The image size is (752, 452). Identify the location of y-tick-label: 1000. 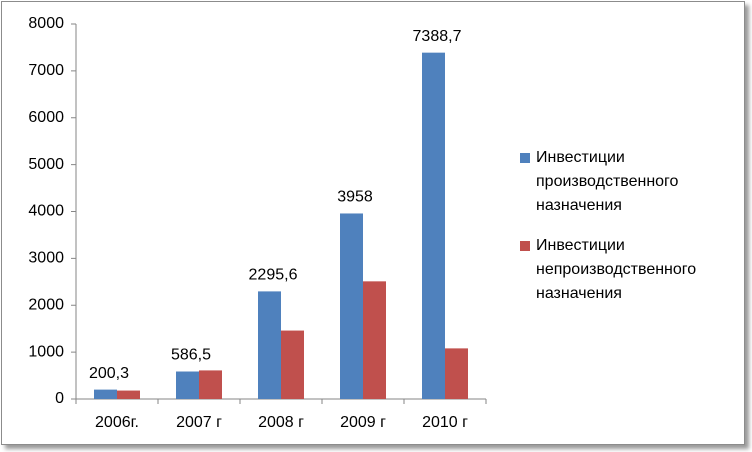
(46, 351).